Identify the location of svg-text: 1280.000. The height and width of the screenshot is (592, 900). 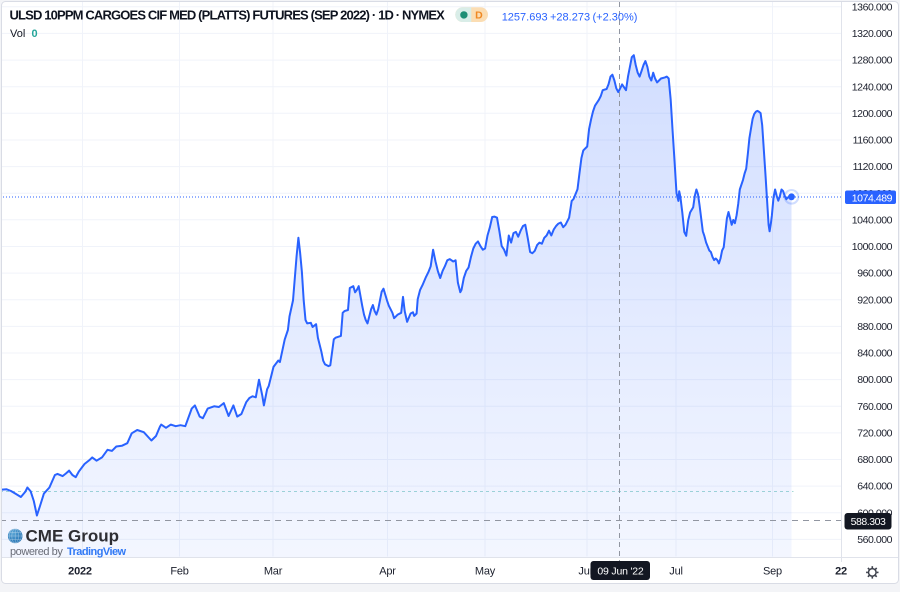
(872, 61).